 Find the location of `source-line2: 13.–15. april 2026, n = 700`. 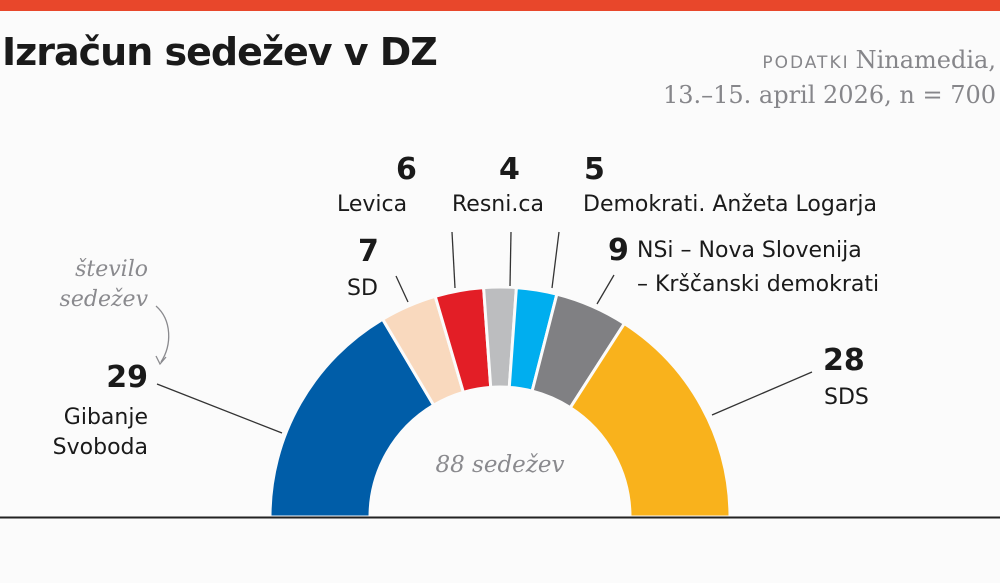

source-line2: 13.–15. april 2026, n = 700 is located at coordinates (829, 95).